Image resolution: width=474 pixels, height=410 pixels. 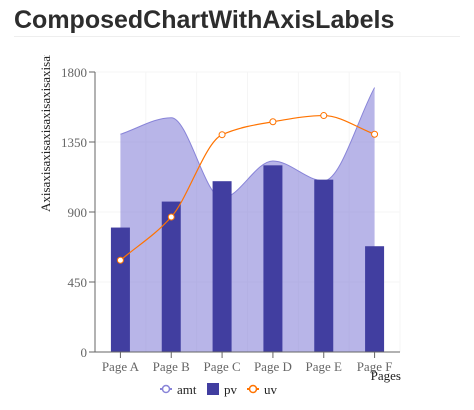 I want to click on x-tick-label: Page D, so click(x=273, y=366).